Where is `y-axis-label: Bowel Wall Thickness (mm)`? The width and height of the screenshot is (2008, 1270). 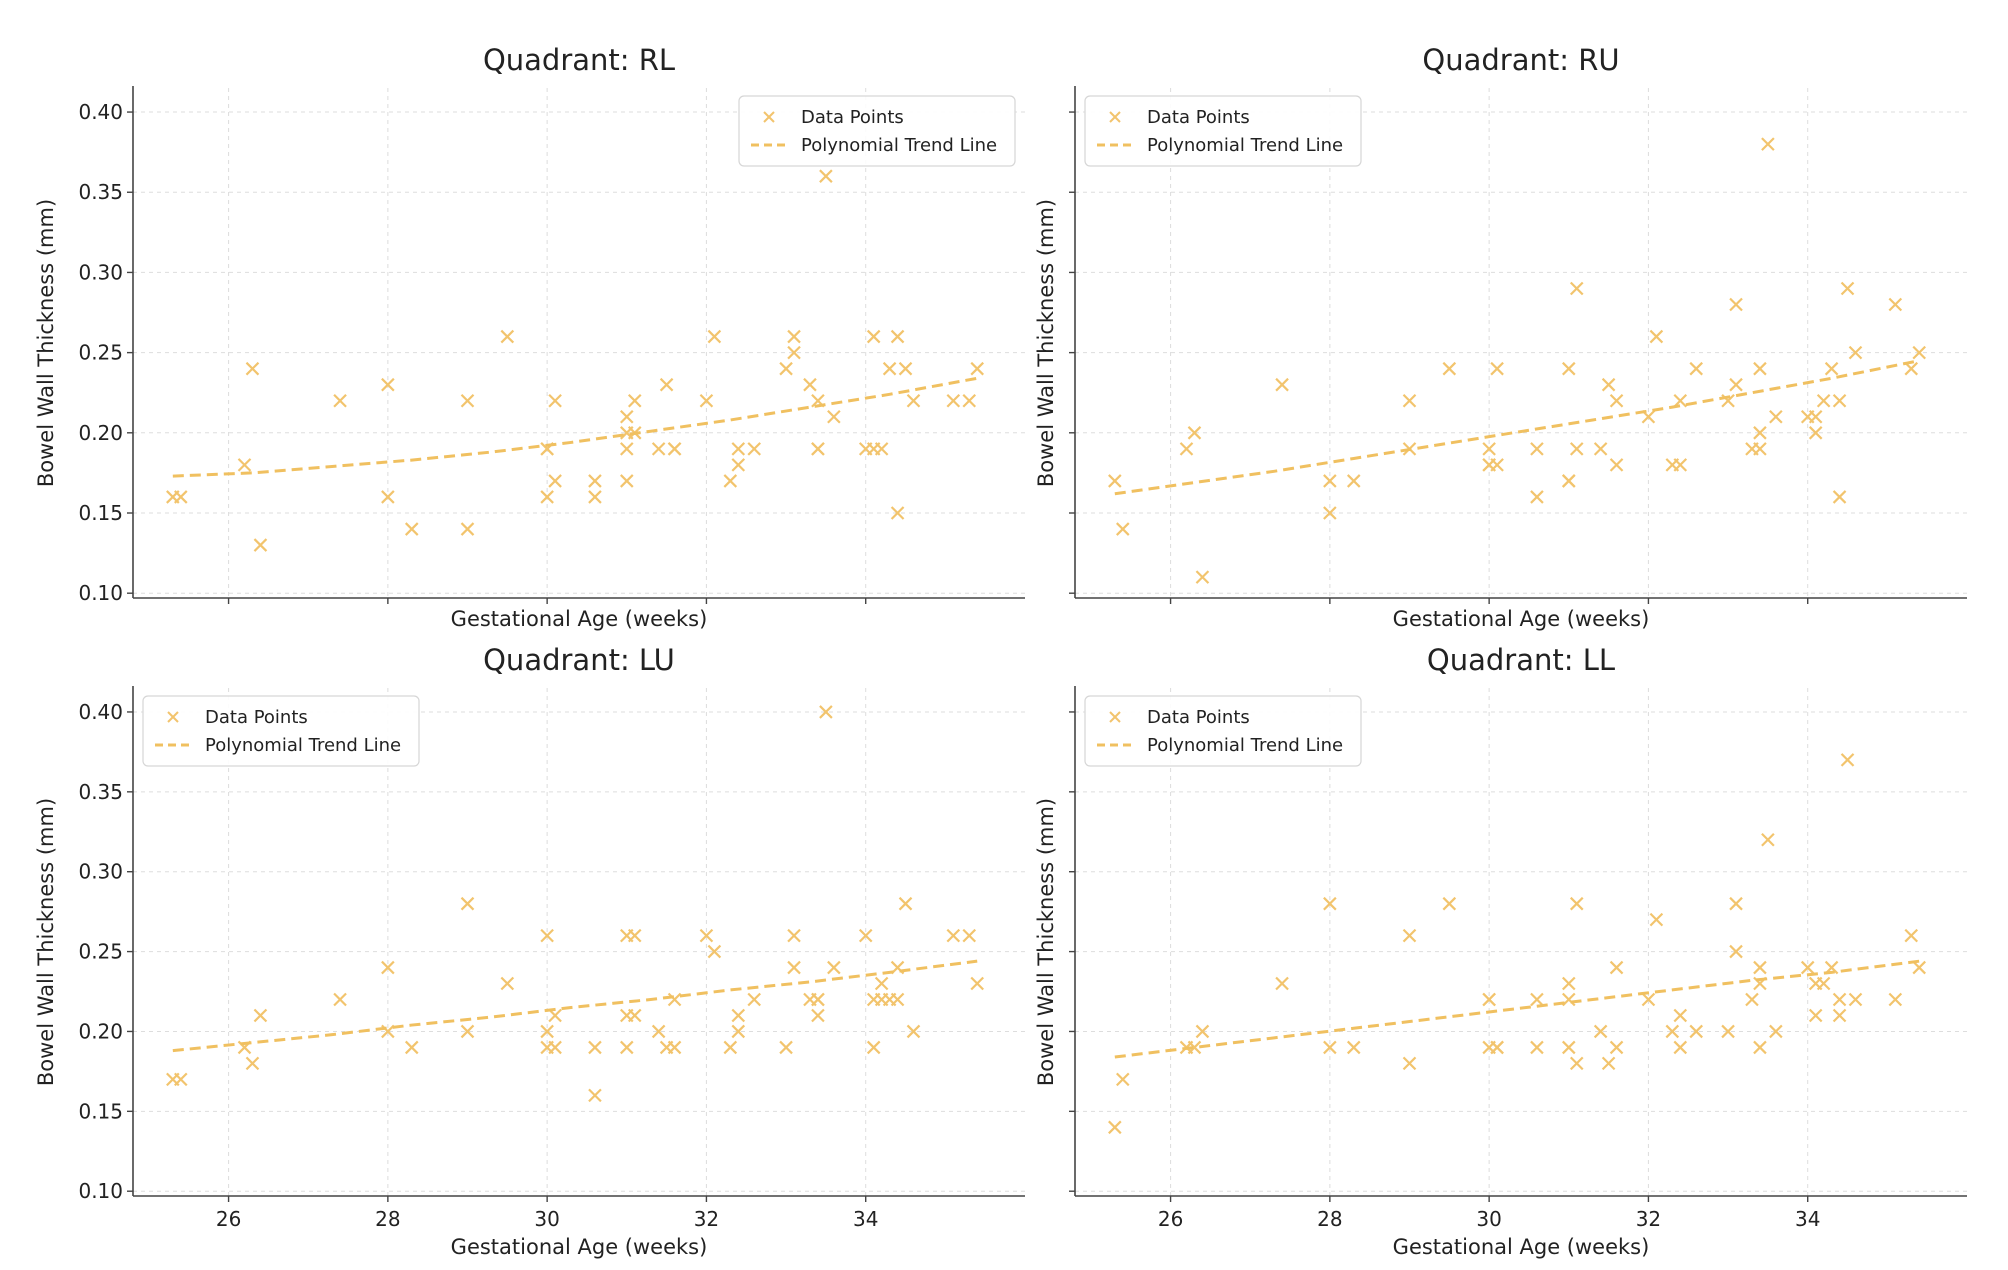
y-axis-label: Bowel Wall Thickness (mm) is located at coordinates (1046, 343).